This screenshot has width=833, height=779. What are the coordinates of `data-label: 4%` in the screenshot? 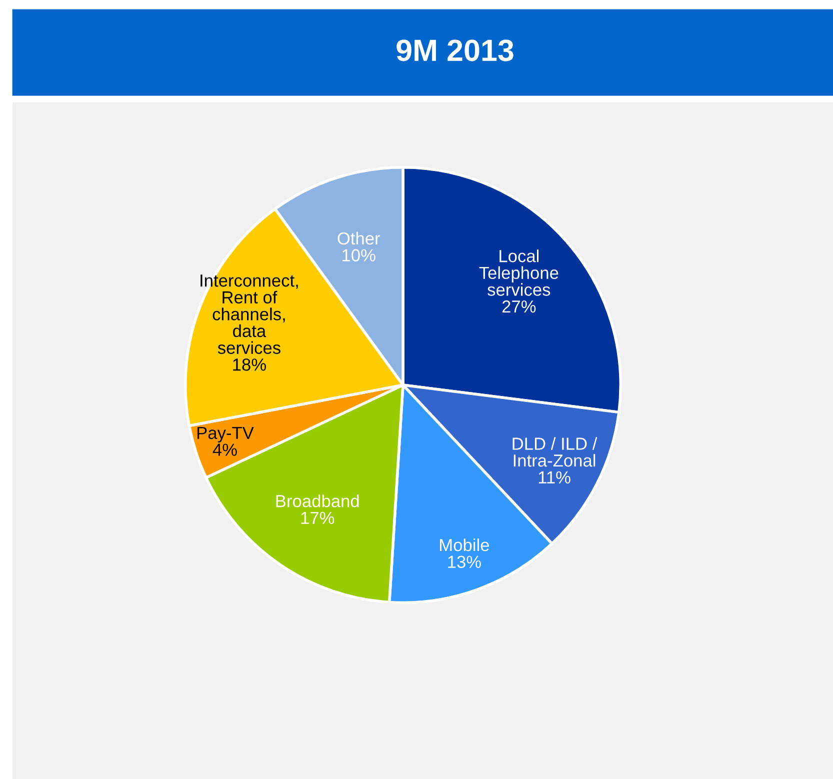 It's located at (224, 450).